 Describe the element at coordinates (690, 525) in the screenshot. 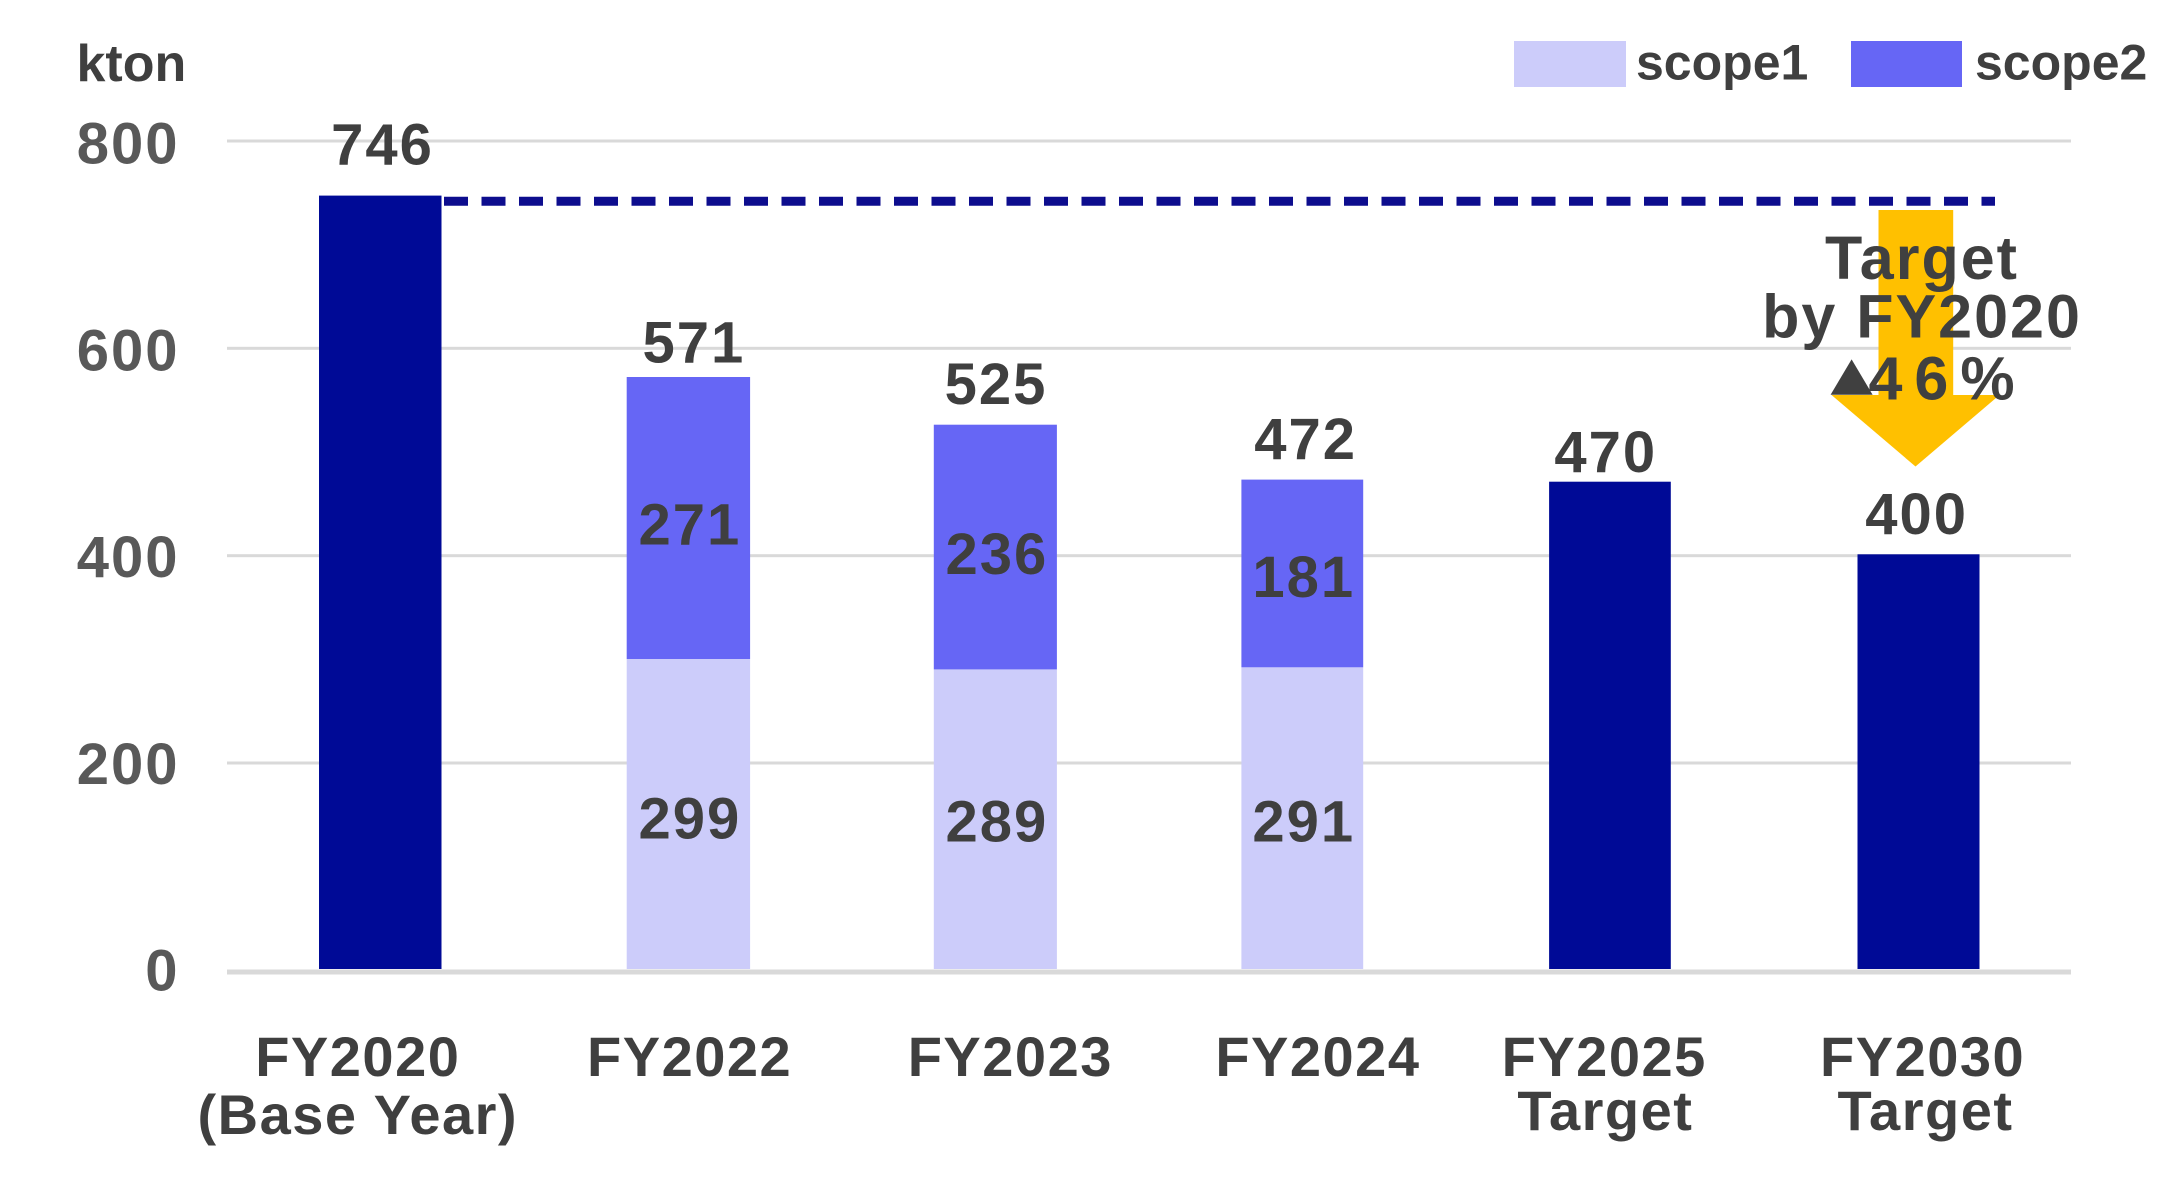

I see `svg-text: 271` at that location.